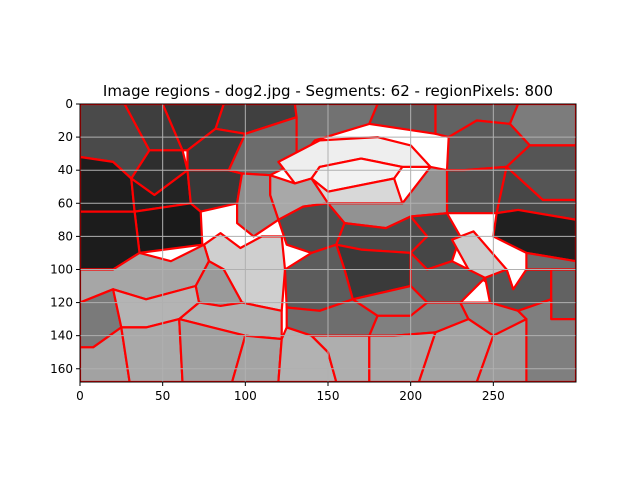 The width and height of the screenshot is (640, 480). What do you see at coordinates (61, 303) in the screenshot?
I see `y-tick-label: 120` at bounding box center [61, 303].